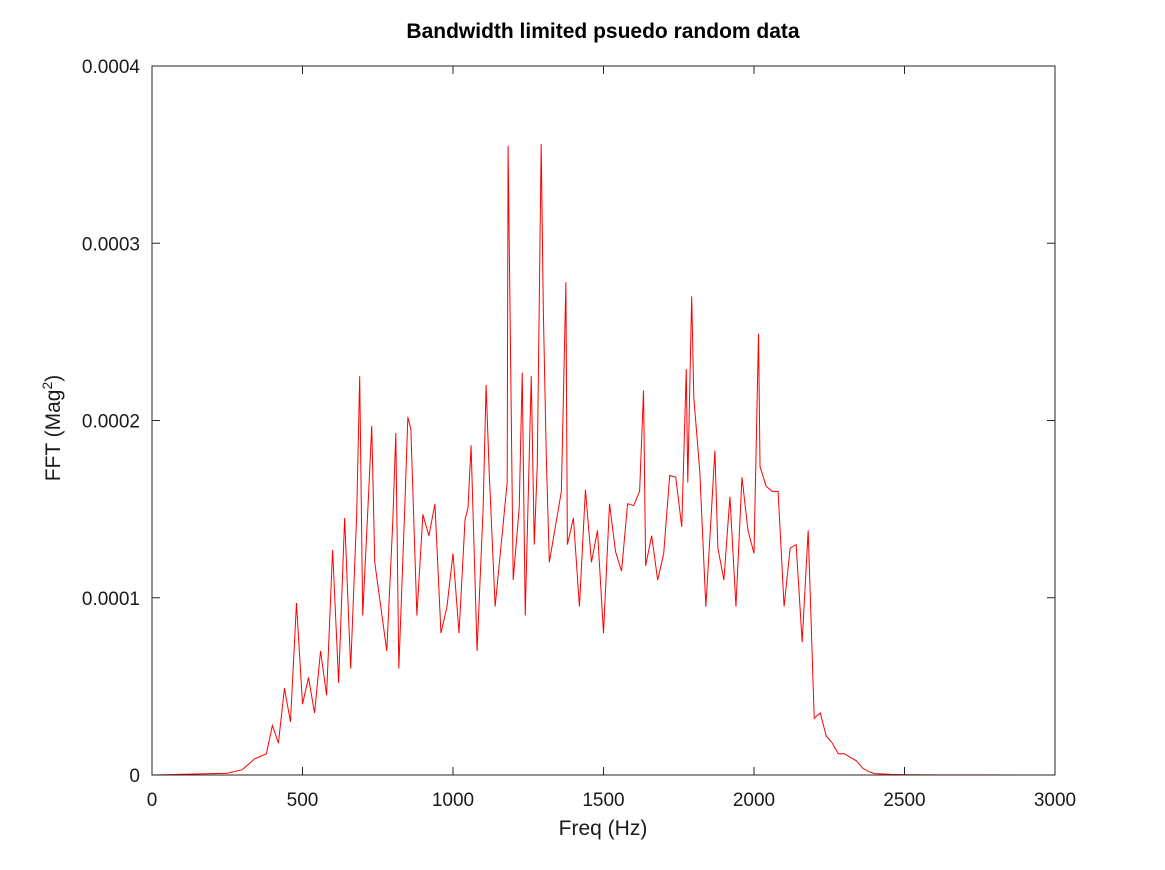  What do you see at coordinates (111, 244) in the screenshot?
I see `y-tick-label: 0.0003` at bounding box center [111, 244].